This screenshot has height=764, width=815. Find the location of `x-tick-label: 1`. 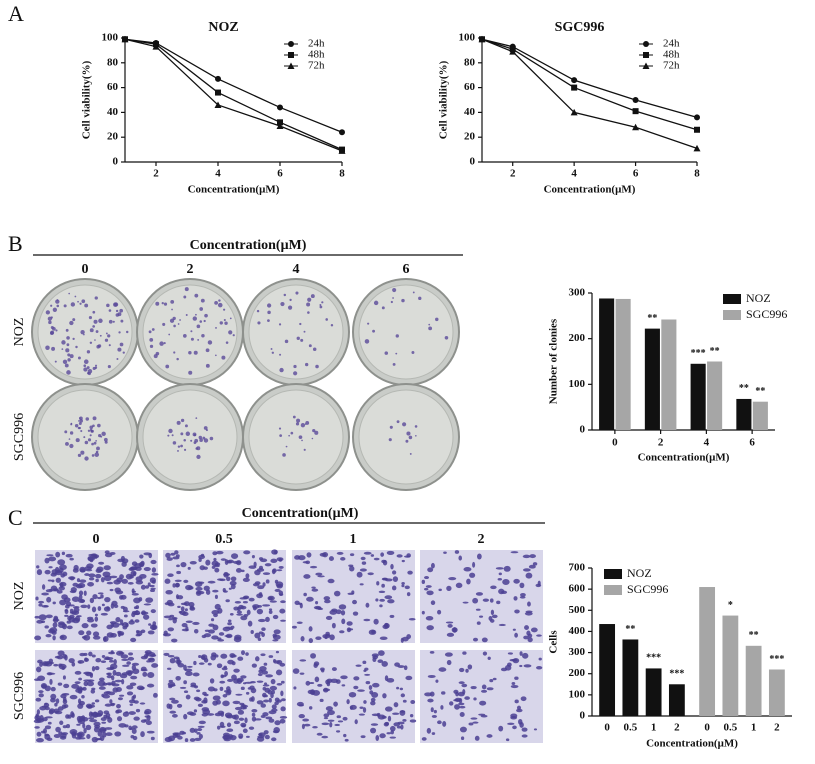

x-tick-label: 1 is located at coordinates (654, 728).